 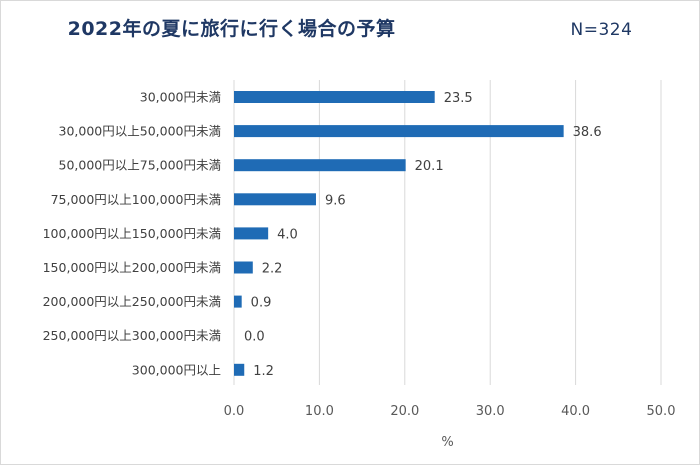 What do you see at coordinates (263, 371) in the screenshot?
I see `value-label: 1.2` at bounding box center [263, 371].